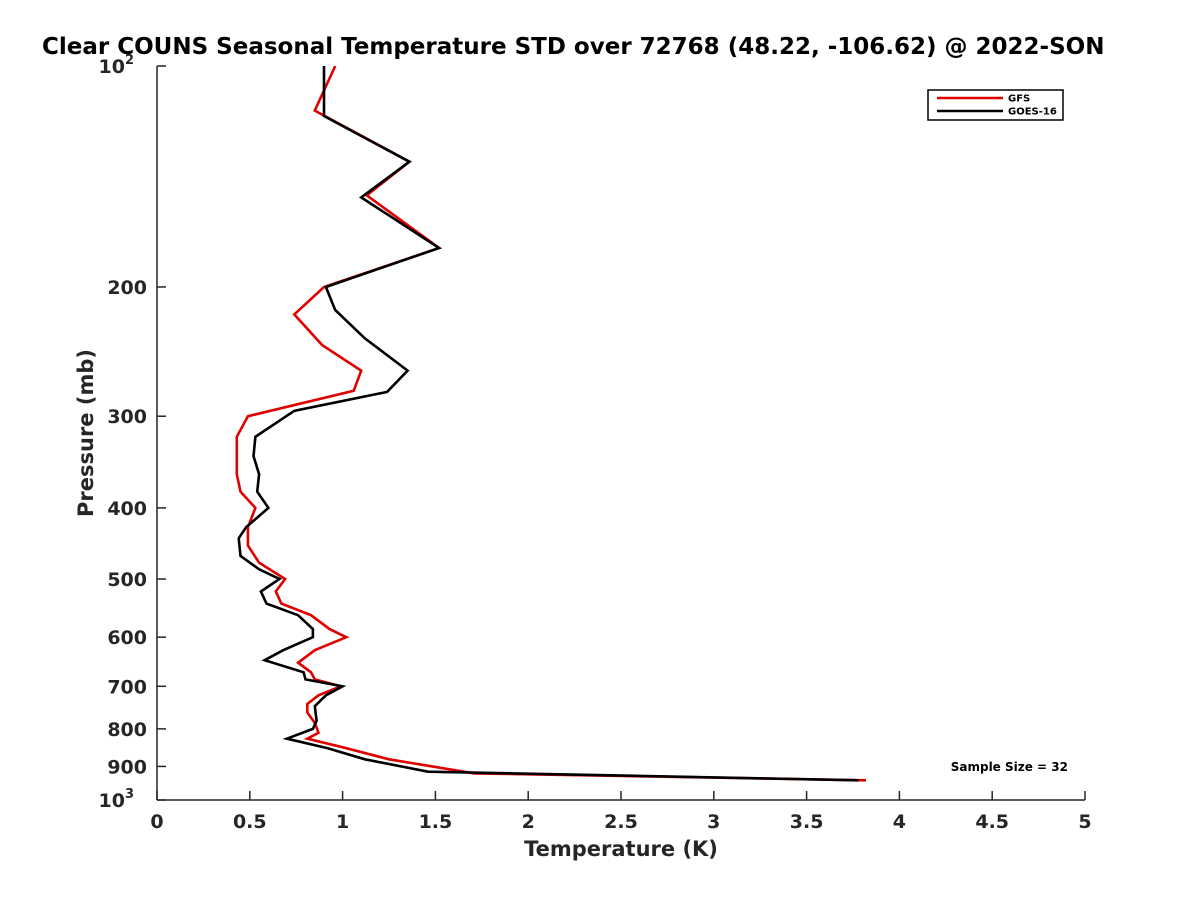 Image resolution: width=1200 pixels, height=900 pixels. Describe the element at coordinates (621, 822) in the screenshot. I see `x-tick-label: 2.5` at that location.